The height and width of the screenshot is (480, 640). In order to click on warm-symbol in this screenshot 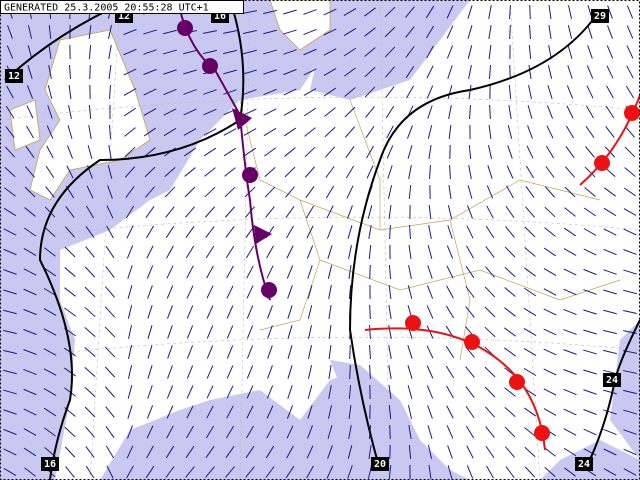, I will do `click(632, 113)`.